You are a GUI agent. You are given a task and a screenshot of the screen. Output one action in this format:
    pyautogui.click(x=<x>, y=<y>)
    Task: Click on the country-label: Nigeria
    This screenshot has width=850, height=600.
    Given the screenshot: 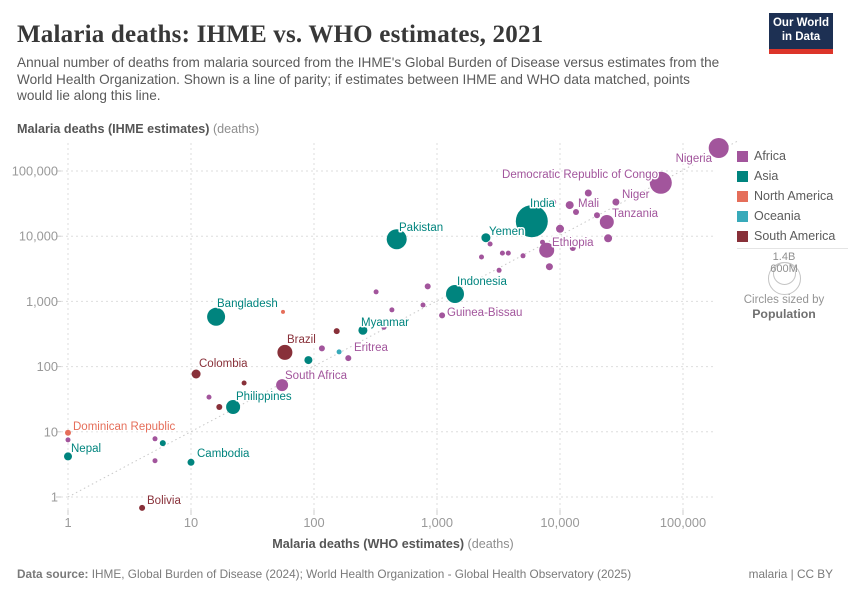 What is the action you would take?
    pyautogui.click(x=694, y=159)
    